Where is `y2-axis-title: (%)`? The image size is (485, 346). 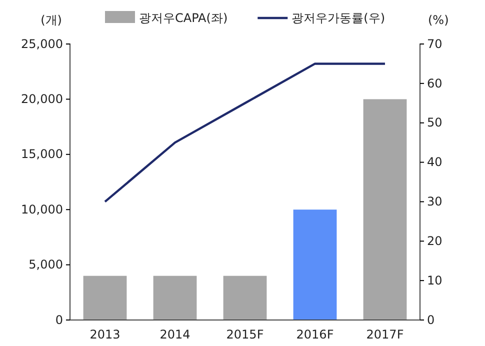
y2-axis-title: (%) is located at coordinates (438, 20).